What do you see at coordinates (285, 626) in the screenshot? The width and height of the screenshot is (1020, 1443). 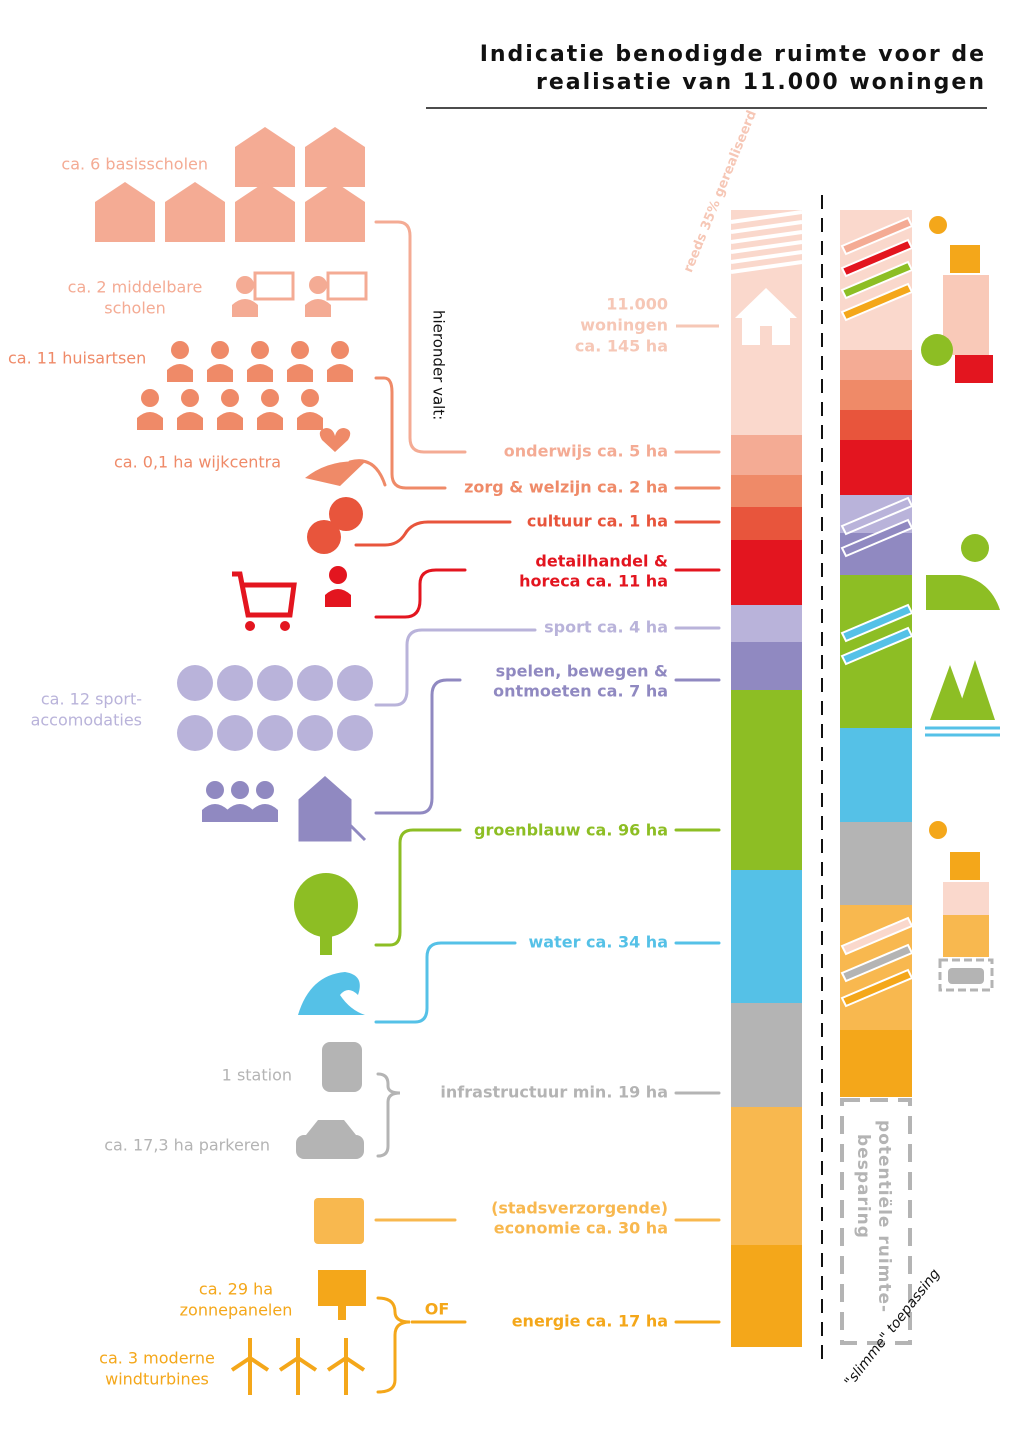 I see `cart-wheel` at bounding box center [285, 626].